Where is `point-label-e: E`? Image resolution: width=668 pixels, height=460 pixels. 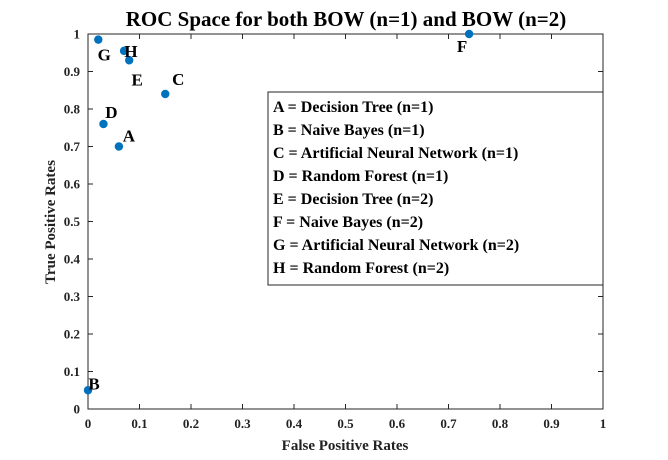 point-label-e: E is located at coordinates (137, 79).